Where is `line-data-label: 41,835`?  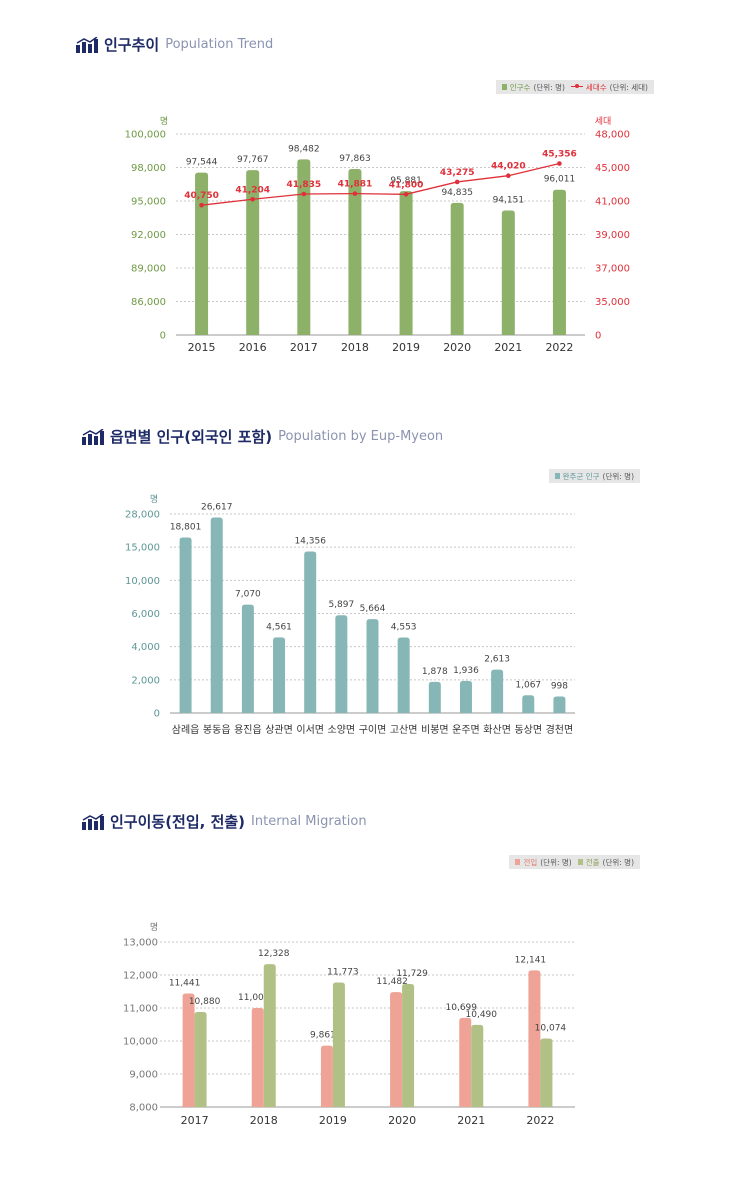 line-data-label: 41,835 is located at coordinates (303, 185).